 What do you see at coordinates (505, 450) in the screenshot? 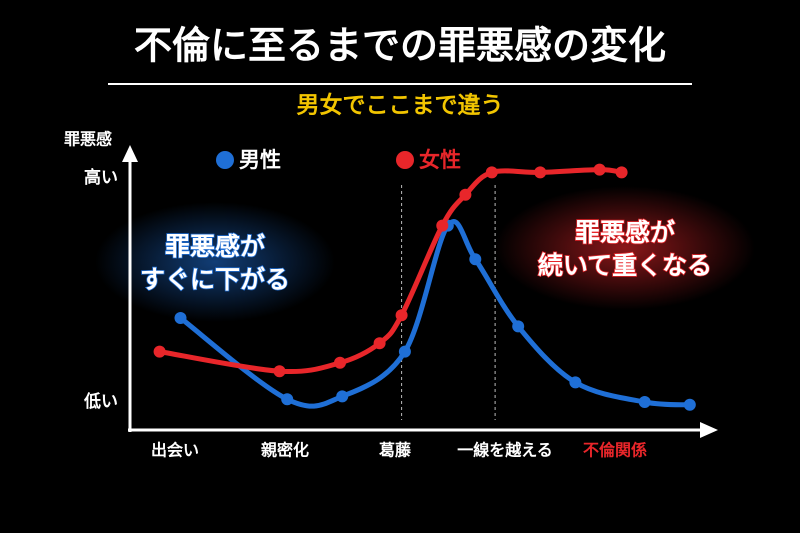
I see `x-tick-label: 一線を越える` at bounding box center [505, 450].